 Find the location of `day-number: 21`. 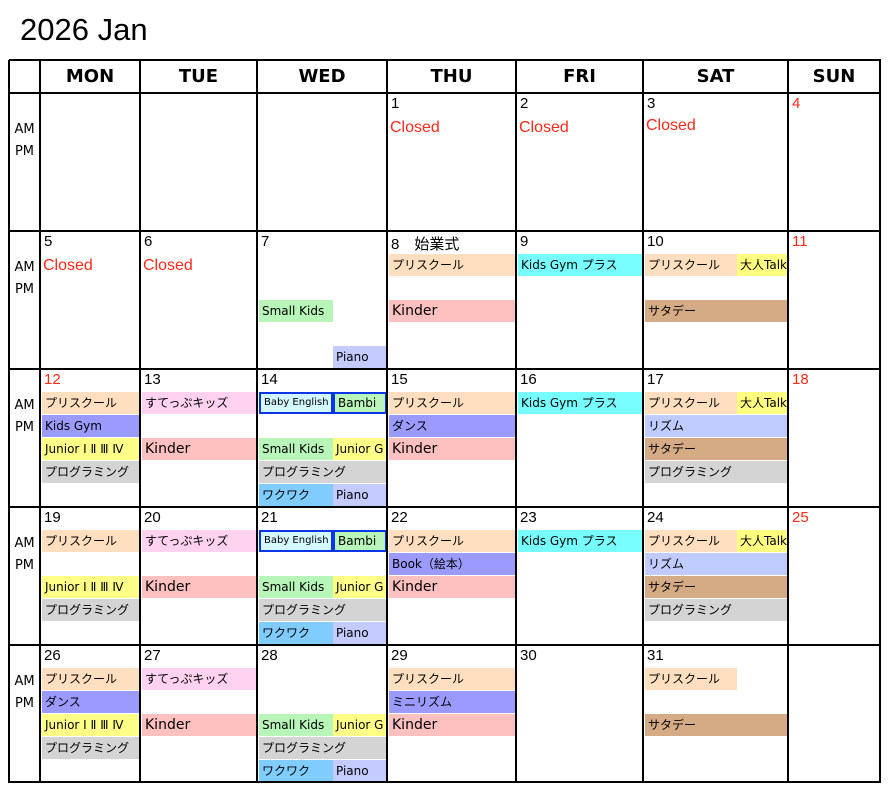

day-number: 21 is located at coordinates (269, 517).